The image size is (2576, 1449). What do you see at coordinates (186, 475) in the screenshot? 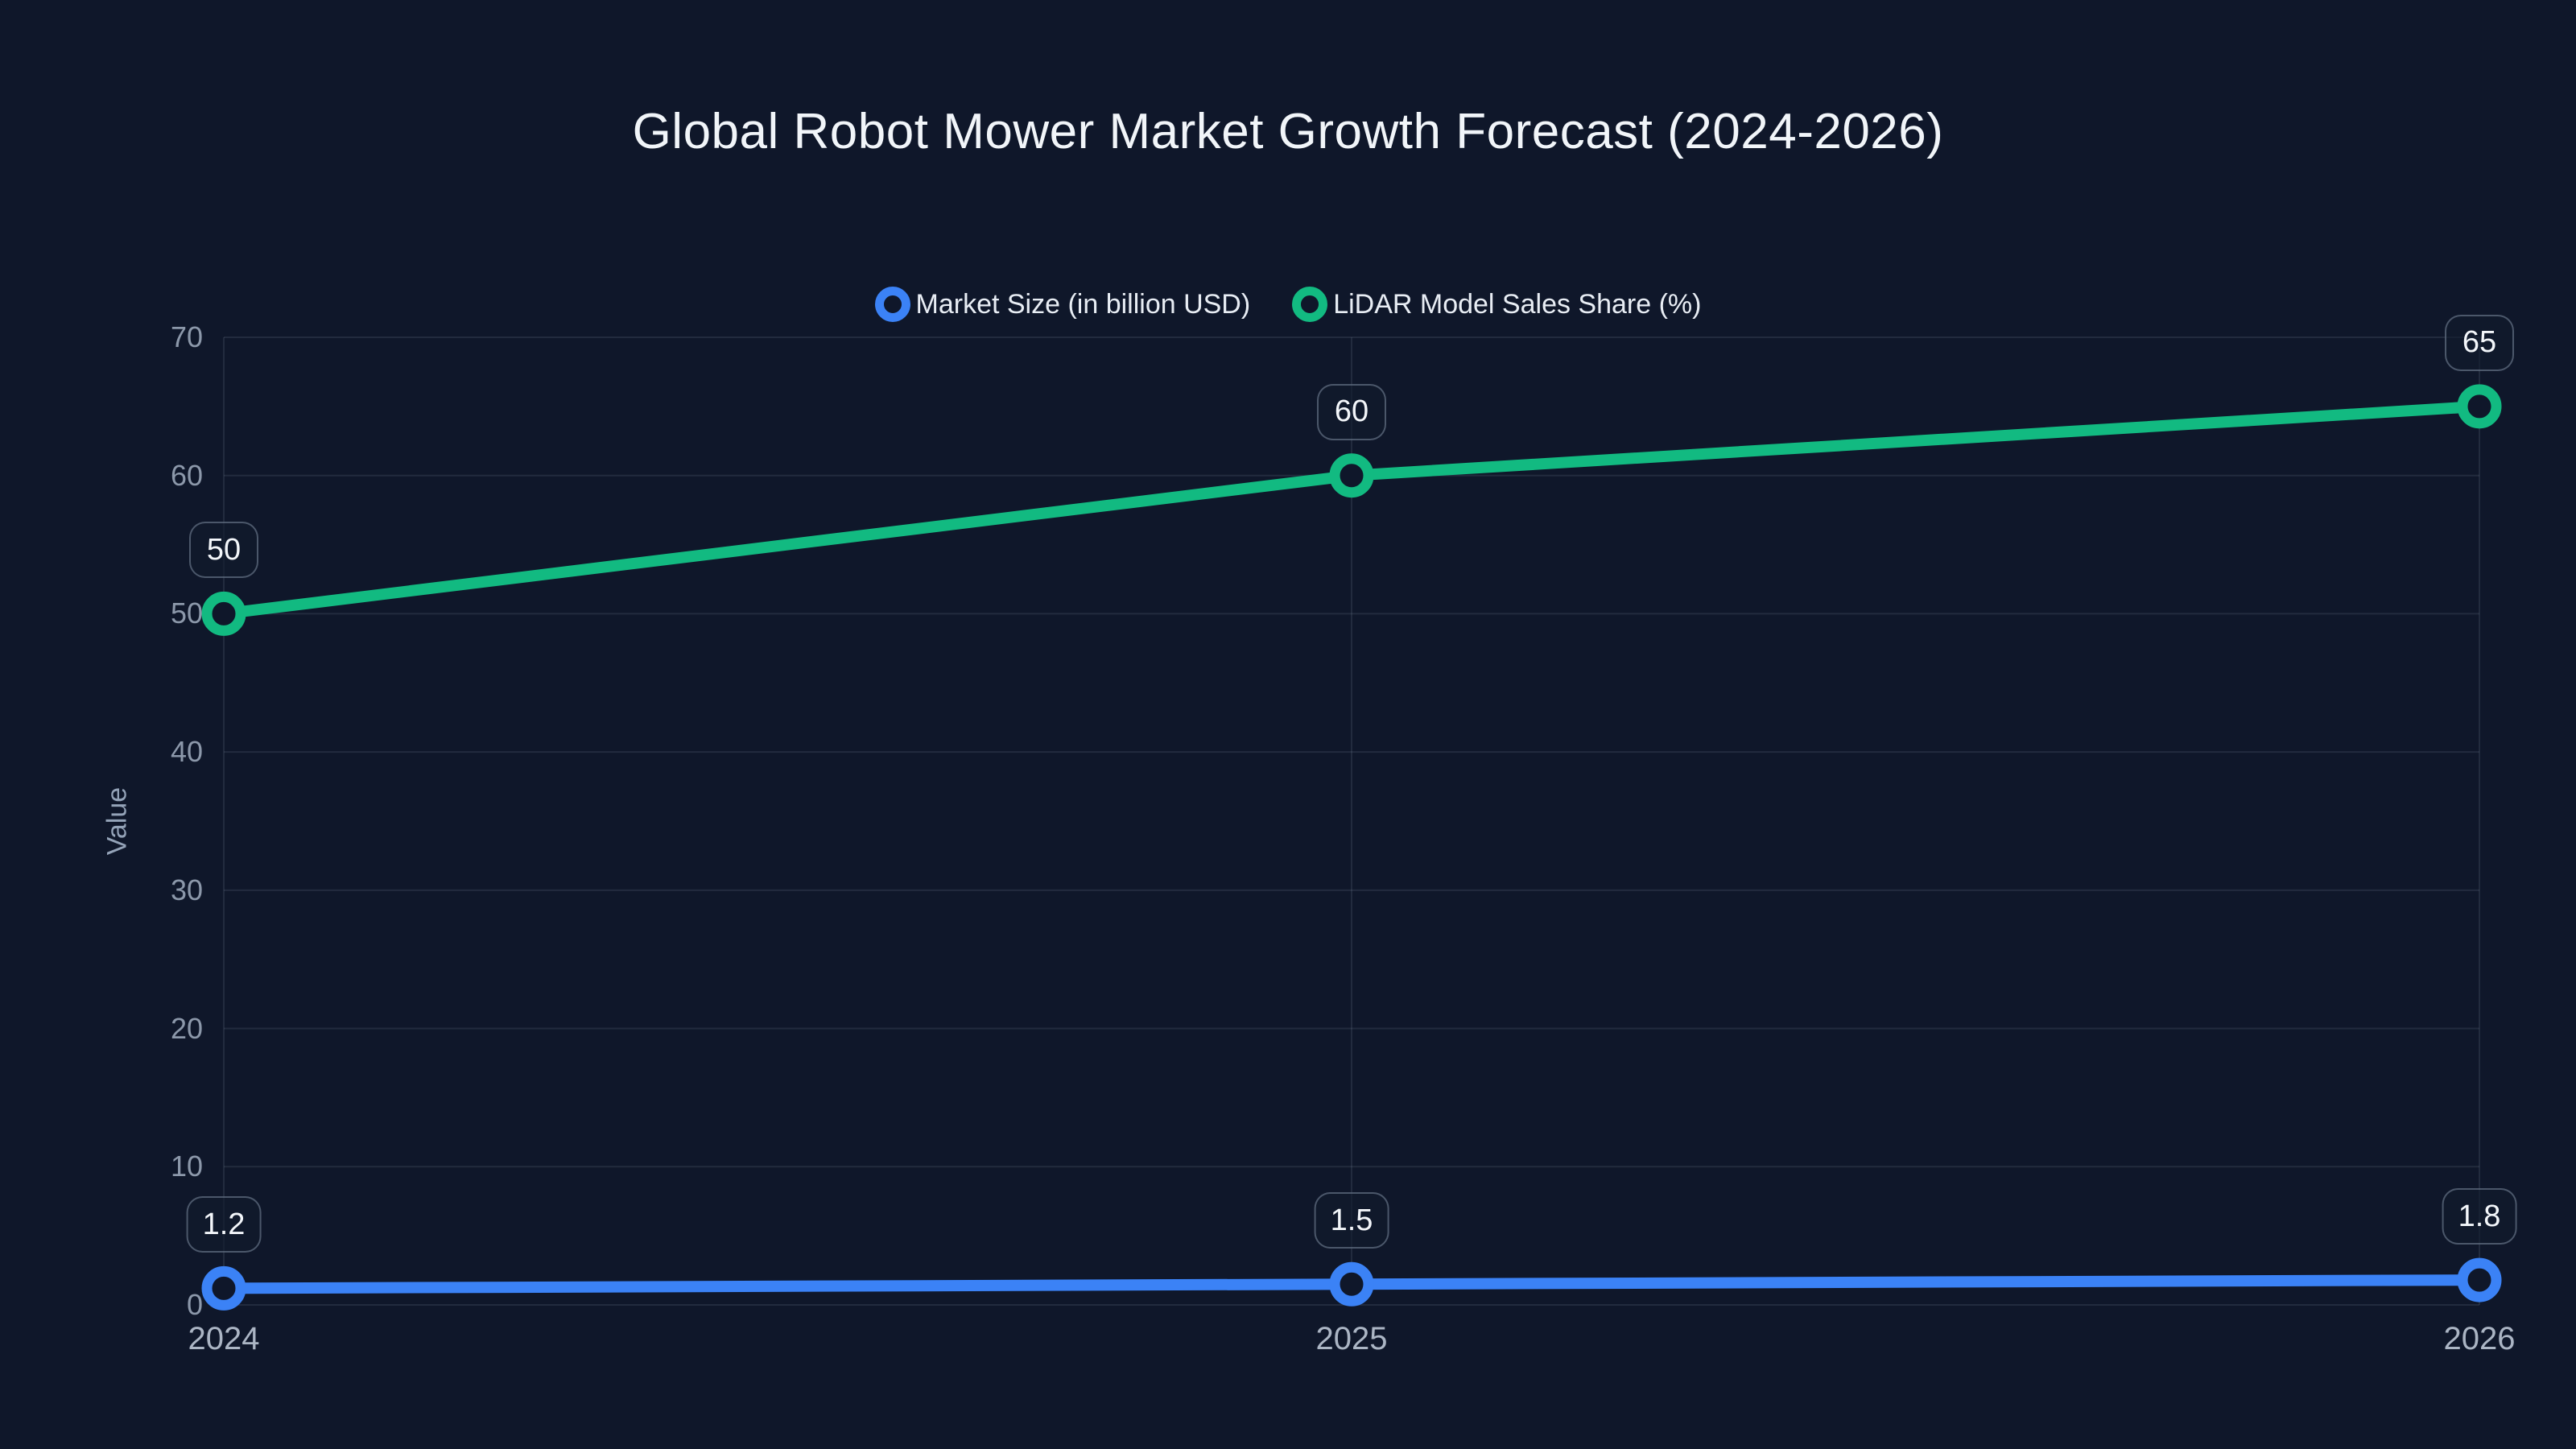
I see `y-tick-label: 60` at bounding box center [186, 475].